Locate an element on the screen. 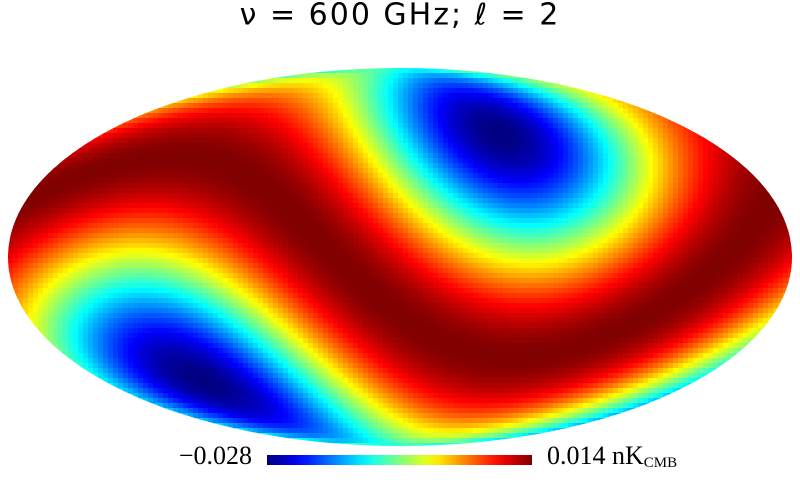 This screenshot has height=500, width=800. map-title: ν = 600 GHz; ℓ = 2 is located at coordinates (400, 16).